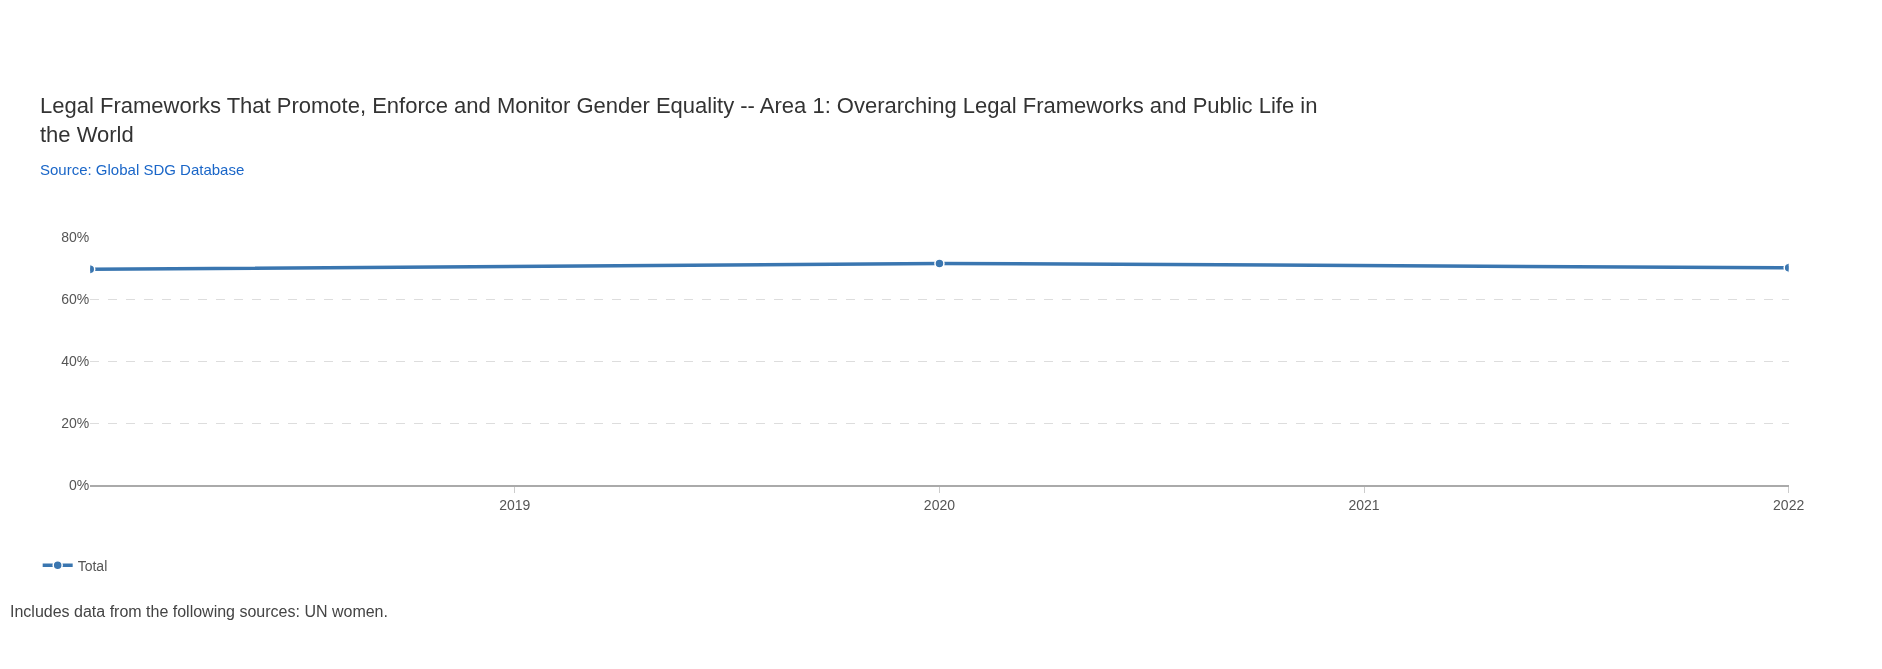 Image resolution: width=1882 pixels, height=669 pixels. What do you see at coordinates (75, 237) in the screenshot?
I see `y-tick-label: 80%` at bounding box center [75, 237].